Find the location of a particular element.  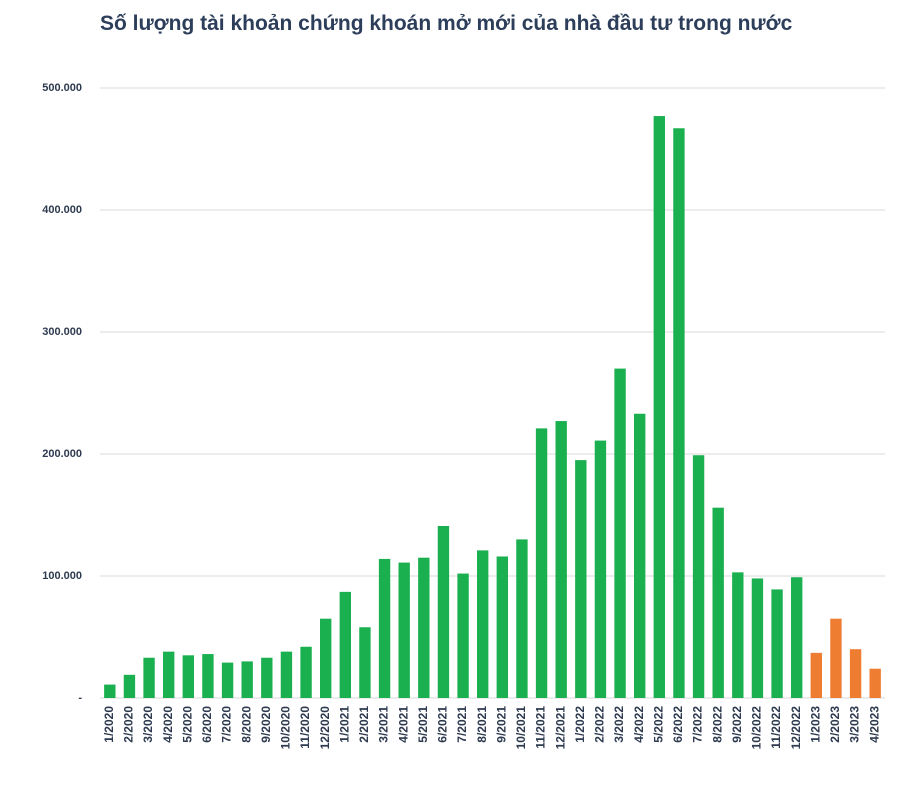

x-tick-label: 10/2021 is located at coordinates (521, 728).